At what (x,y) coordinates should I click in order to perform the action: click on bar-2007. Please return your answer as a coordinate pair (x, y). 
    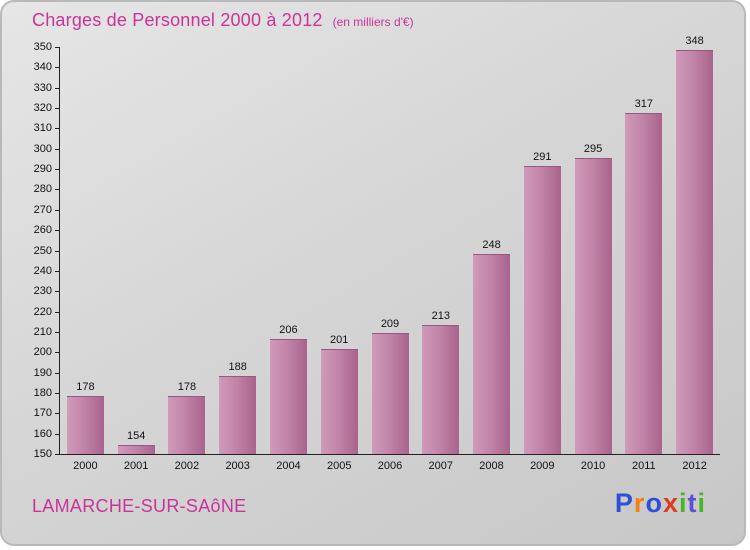
    Looking at the image, I should click on (441, 389).